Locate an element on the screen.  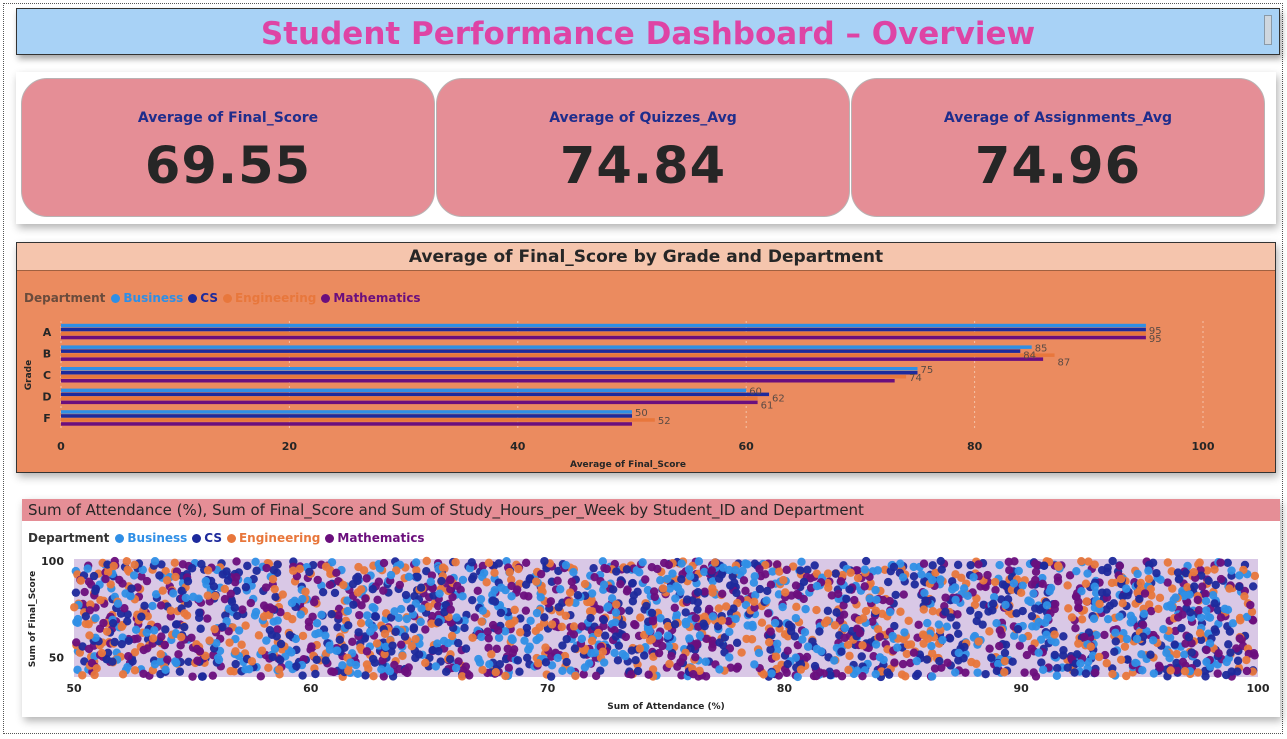
bar-c-business is located at coordinates (489, 369).